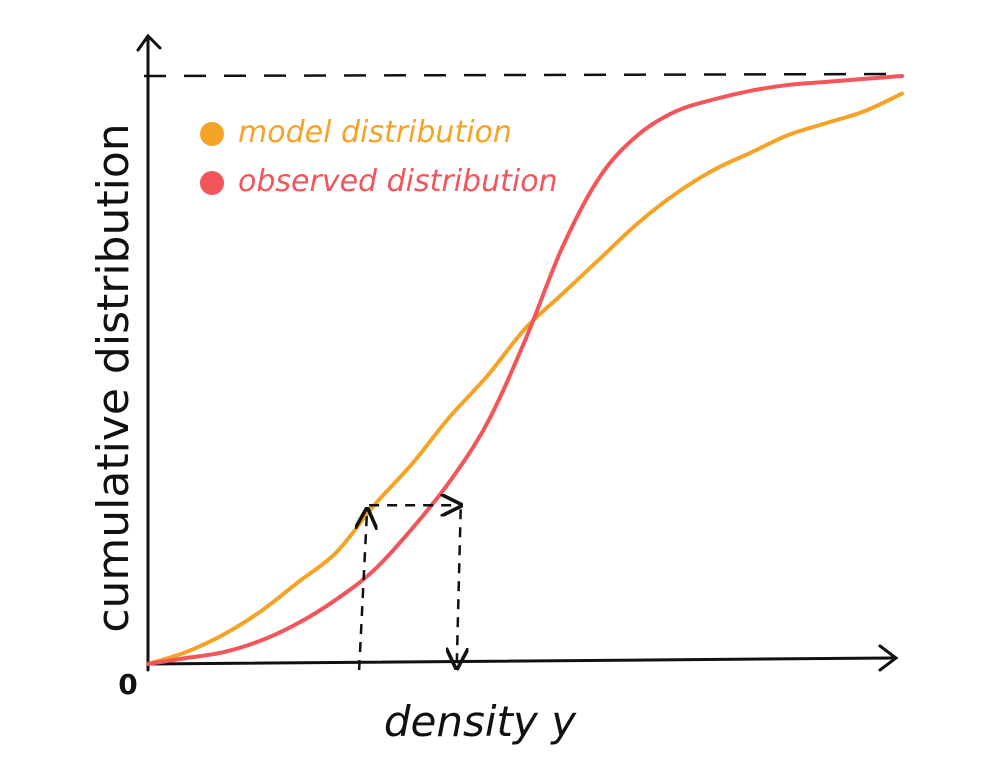  Describe the element at coordinates (379, 157) in the screenshot. I see `legend: model distribution observed distribution` at that location.